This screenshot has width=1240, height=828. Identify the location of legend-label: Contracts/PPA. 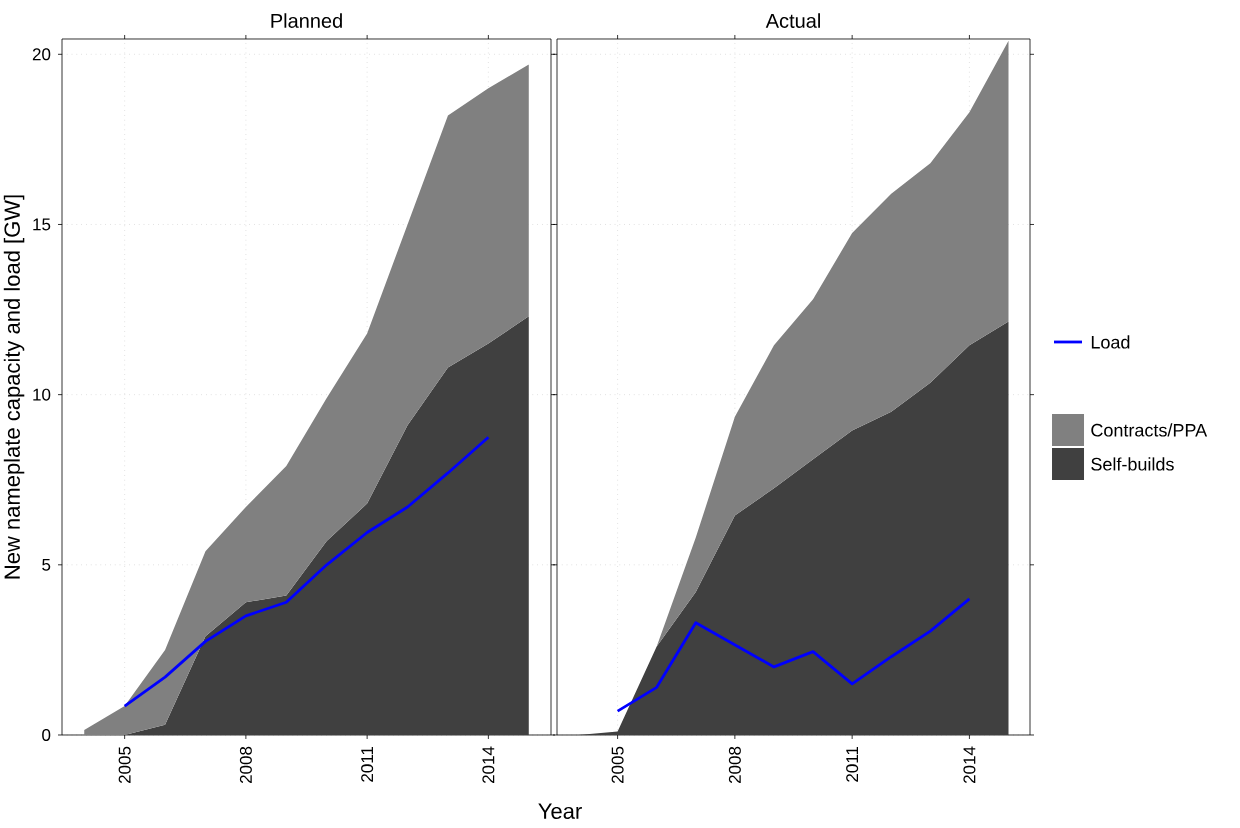
(1149, 430).